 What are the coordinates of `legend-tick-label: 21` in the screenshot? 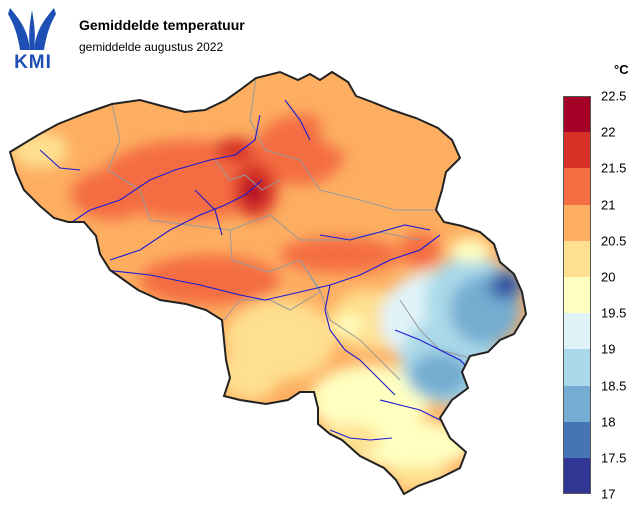 It's located at (608, 205).